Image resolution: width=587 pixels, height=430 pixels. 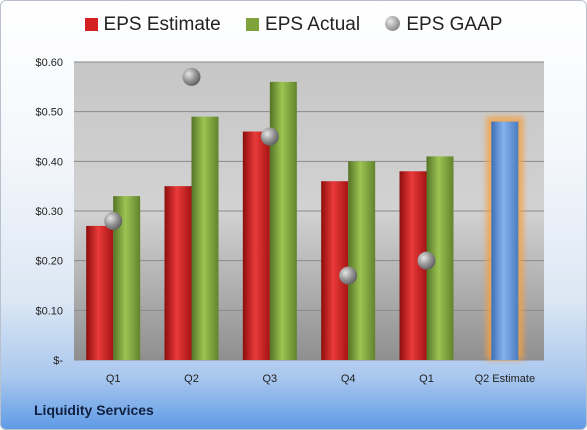 I want to click on x-tick-label: Q2 Estimate, so click(x=505, y=379).